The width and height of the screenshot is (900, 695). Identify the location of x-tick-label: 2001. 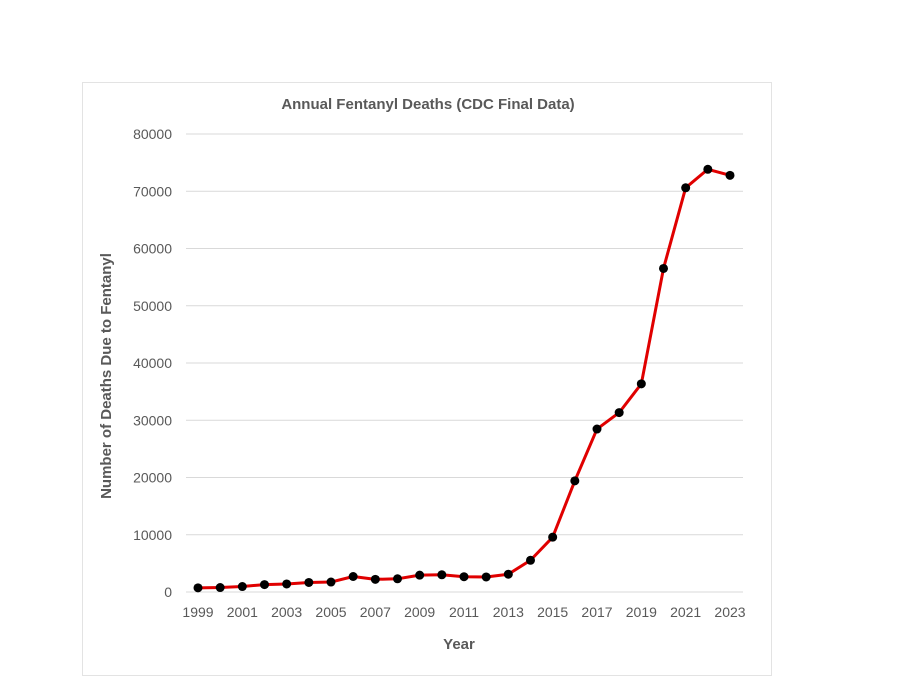
(242, 612).